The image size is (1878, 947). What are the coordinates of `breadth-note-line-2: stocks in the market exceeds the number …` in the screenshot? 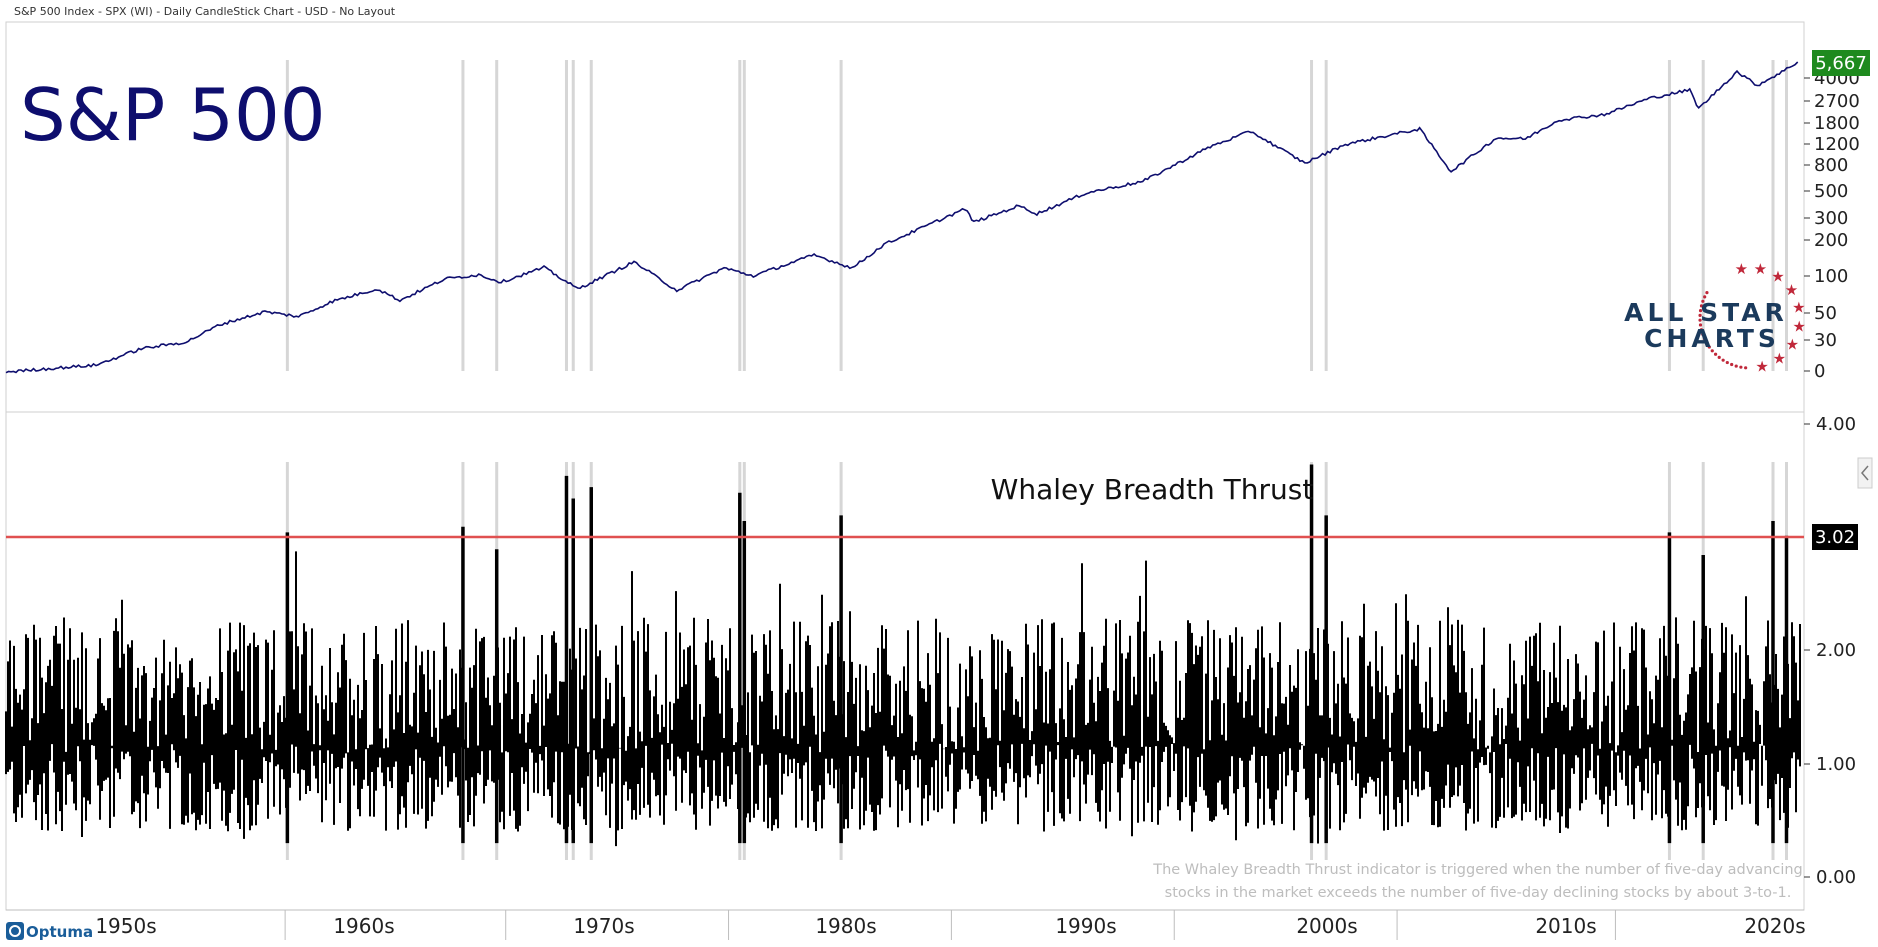 It's located at (1478, 893).